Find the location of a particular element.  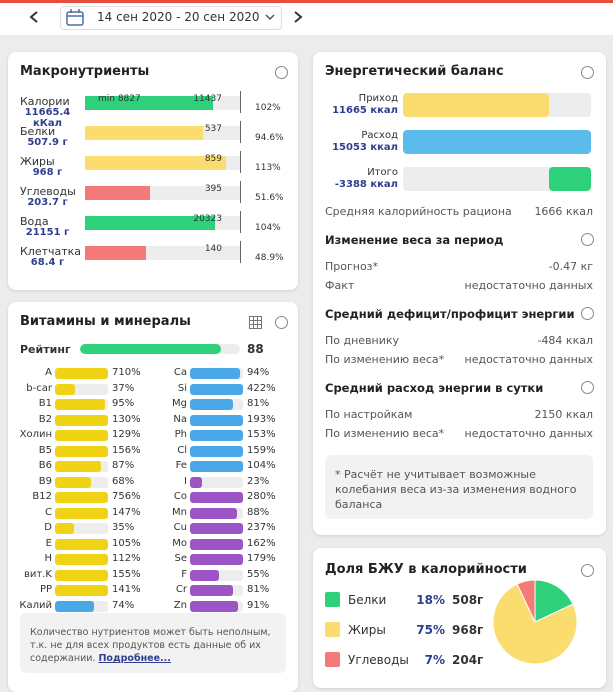

rating-bar is located at coordinates (150, 349).